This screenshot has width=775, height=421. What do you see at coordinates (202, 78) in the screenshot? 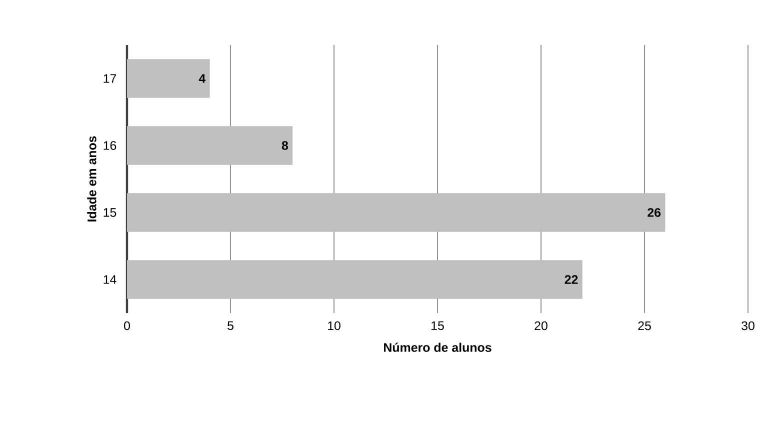
I see `data-label: 4` at bounding box center [202, 78].